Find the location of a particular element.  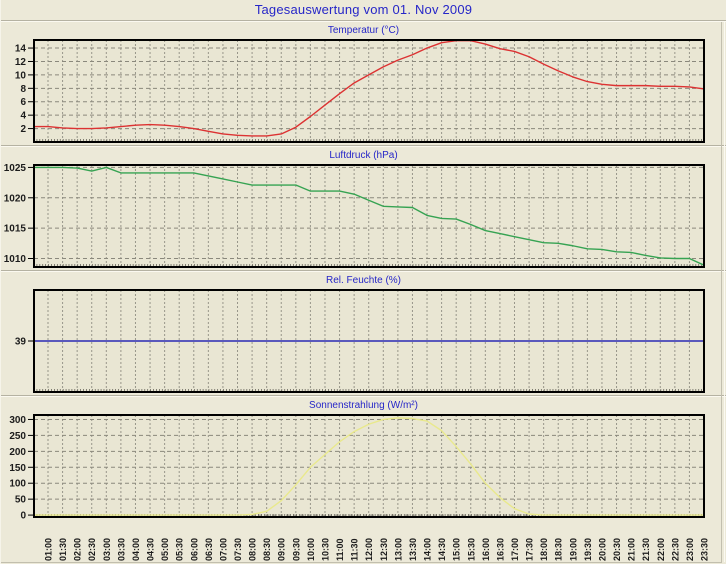

time-tick-label: 08:30 is located at coordinates (267, 549).